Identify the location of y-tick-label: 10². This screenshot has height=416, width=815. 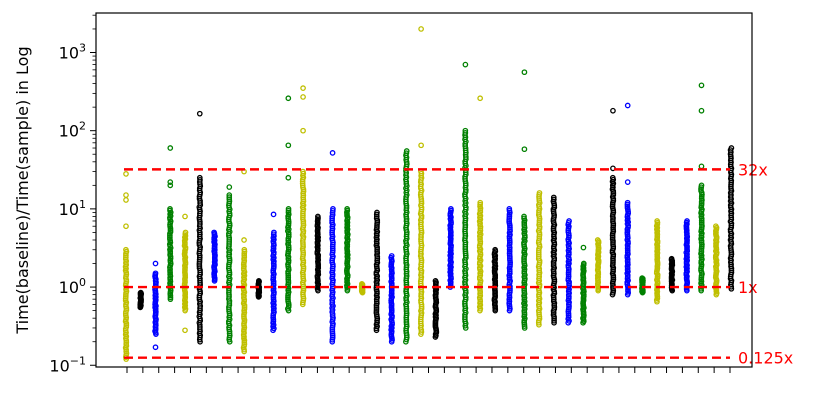
(72, 130).